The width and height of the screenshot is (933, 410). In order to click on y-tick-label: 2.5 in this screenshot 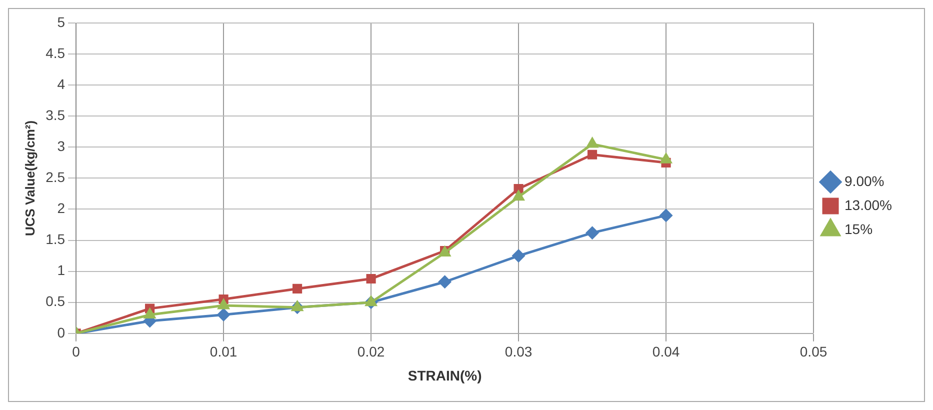, I will do `click(56, 177)`.